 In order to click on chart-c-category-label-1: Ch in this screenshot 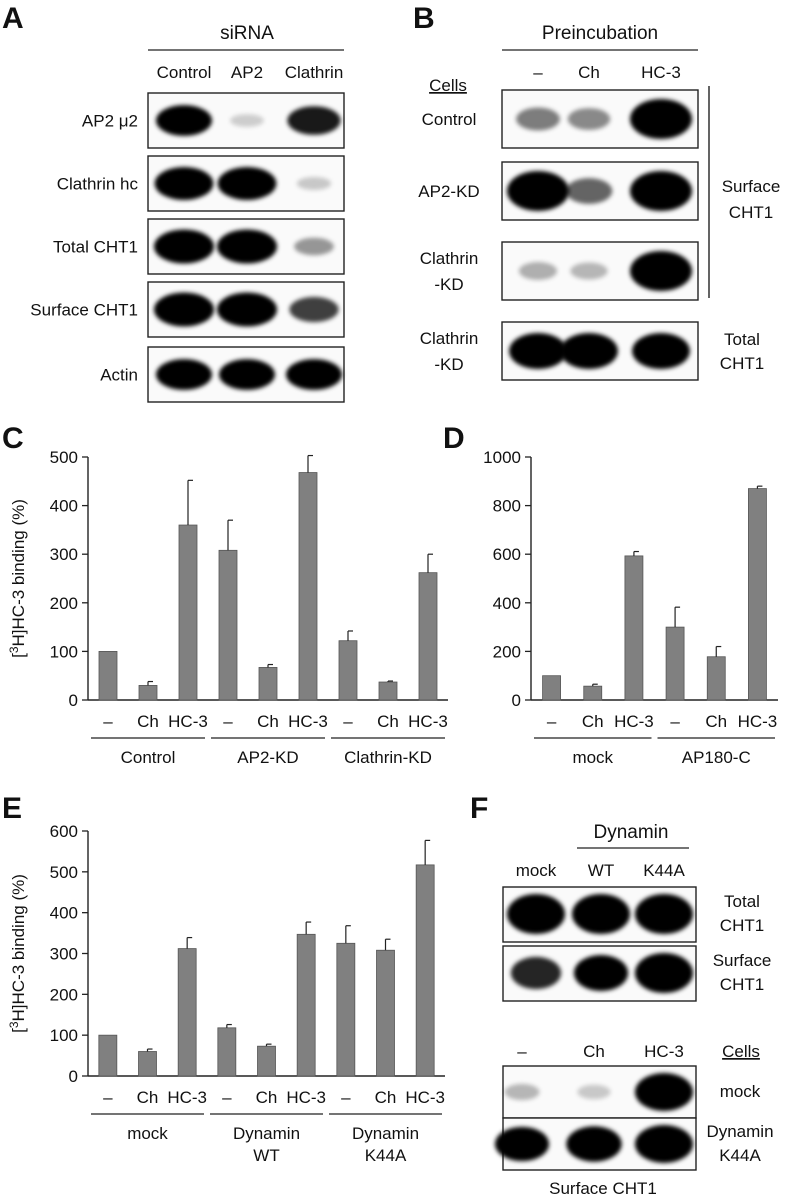, I will do `click(148, 721)`.